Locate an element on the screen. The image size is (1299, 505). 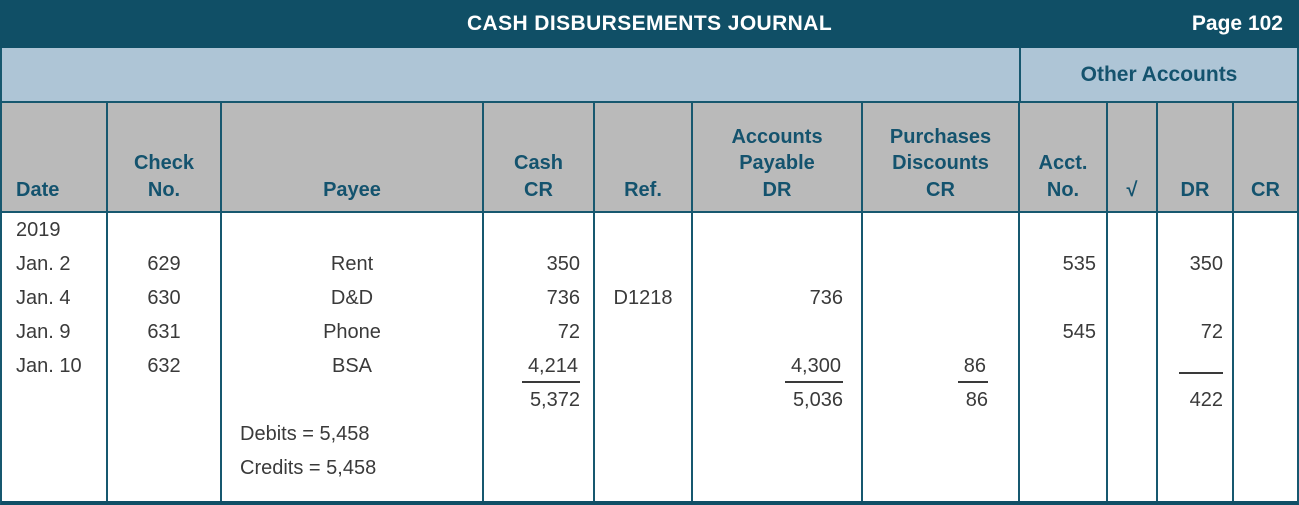
group-header-band: Other Accounts is located at coordinates (649, 75).